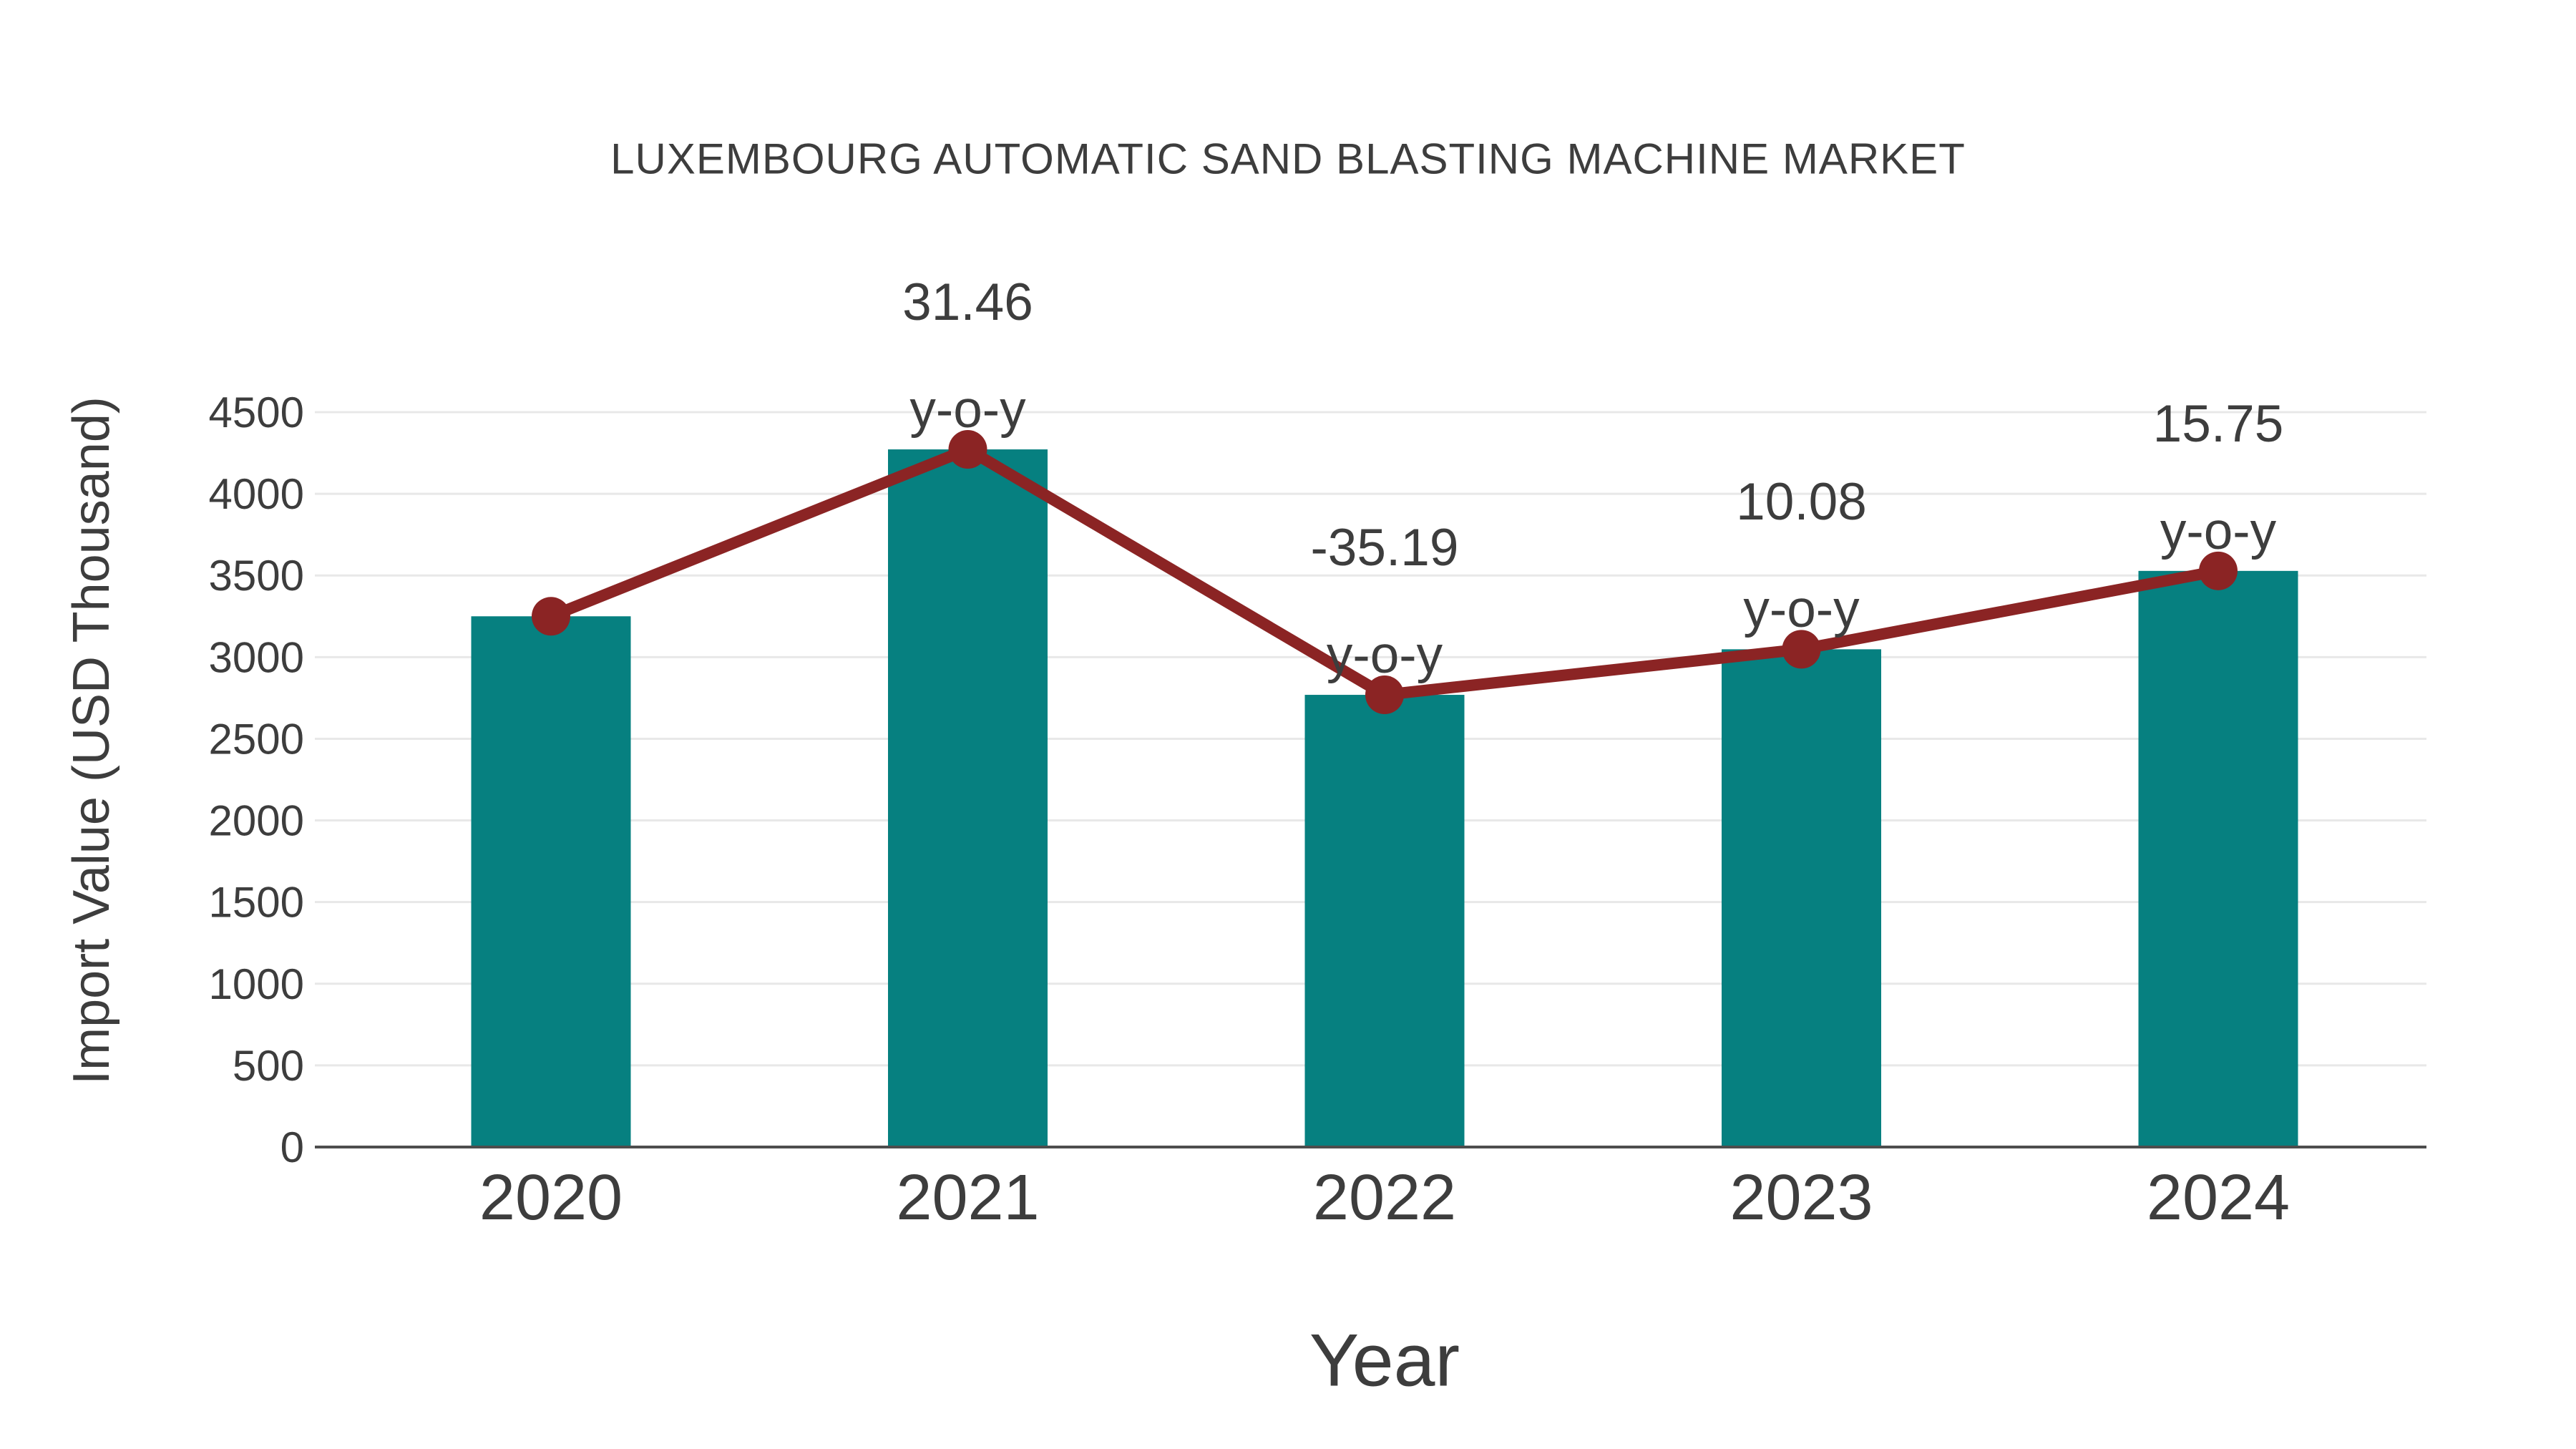 This screenshot has height=1449, width=2576. Describe the element at coordinates (967, 1198) in the screenshot. I see `x-tick-label-2021: 2021` at that location.